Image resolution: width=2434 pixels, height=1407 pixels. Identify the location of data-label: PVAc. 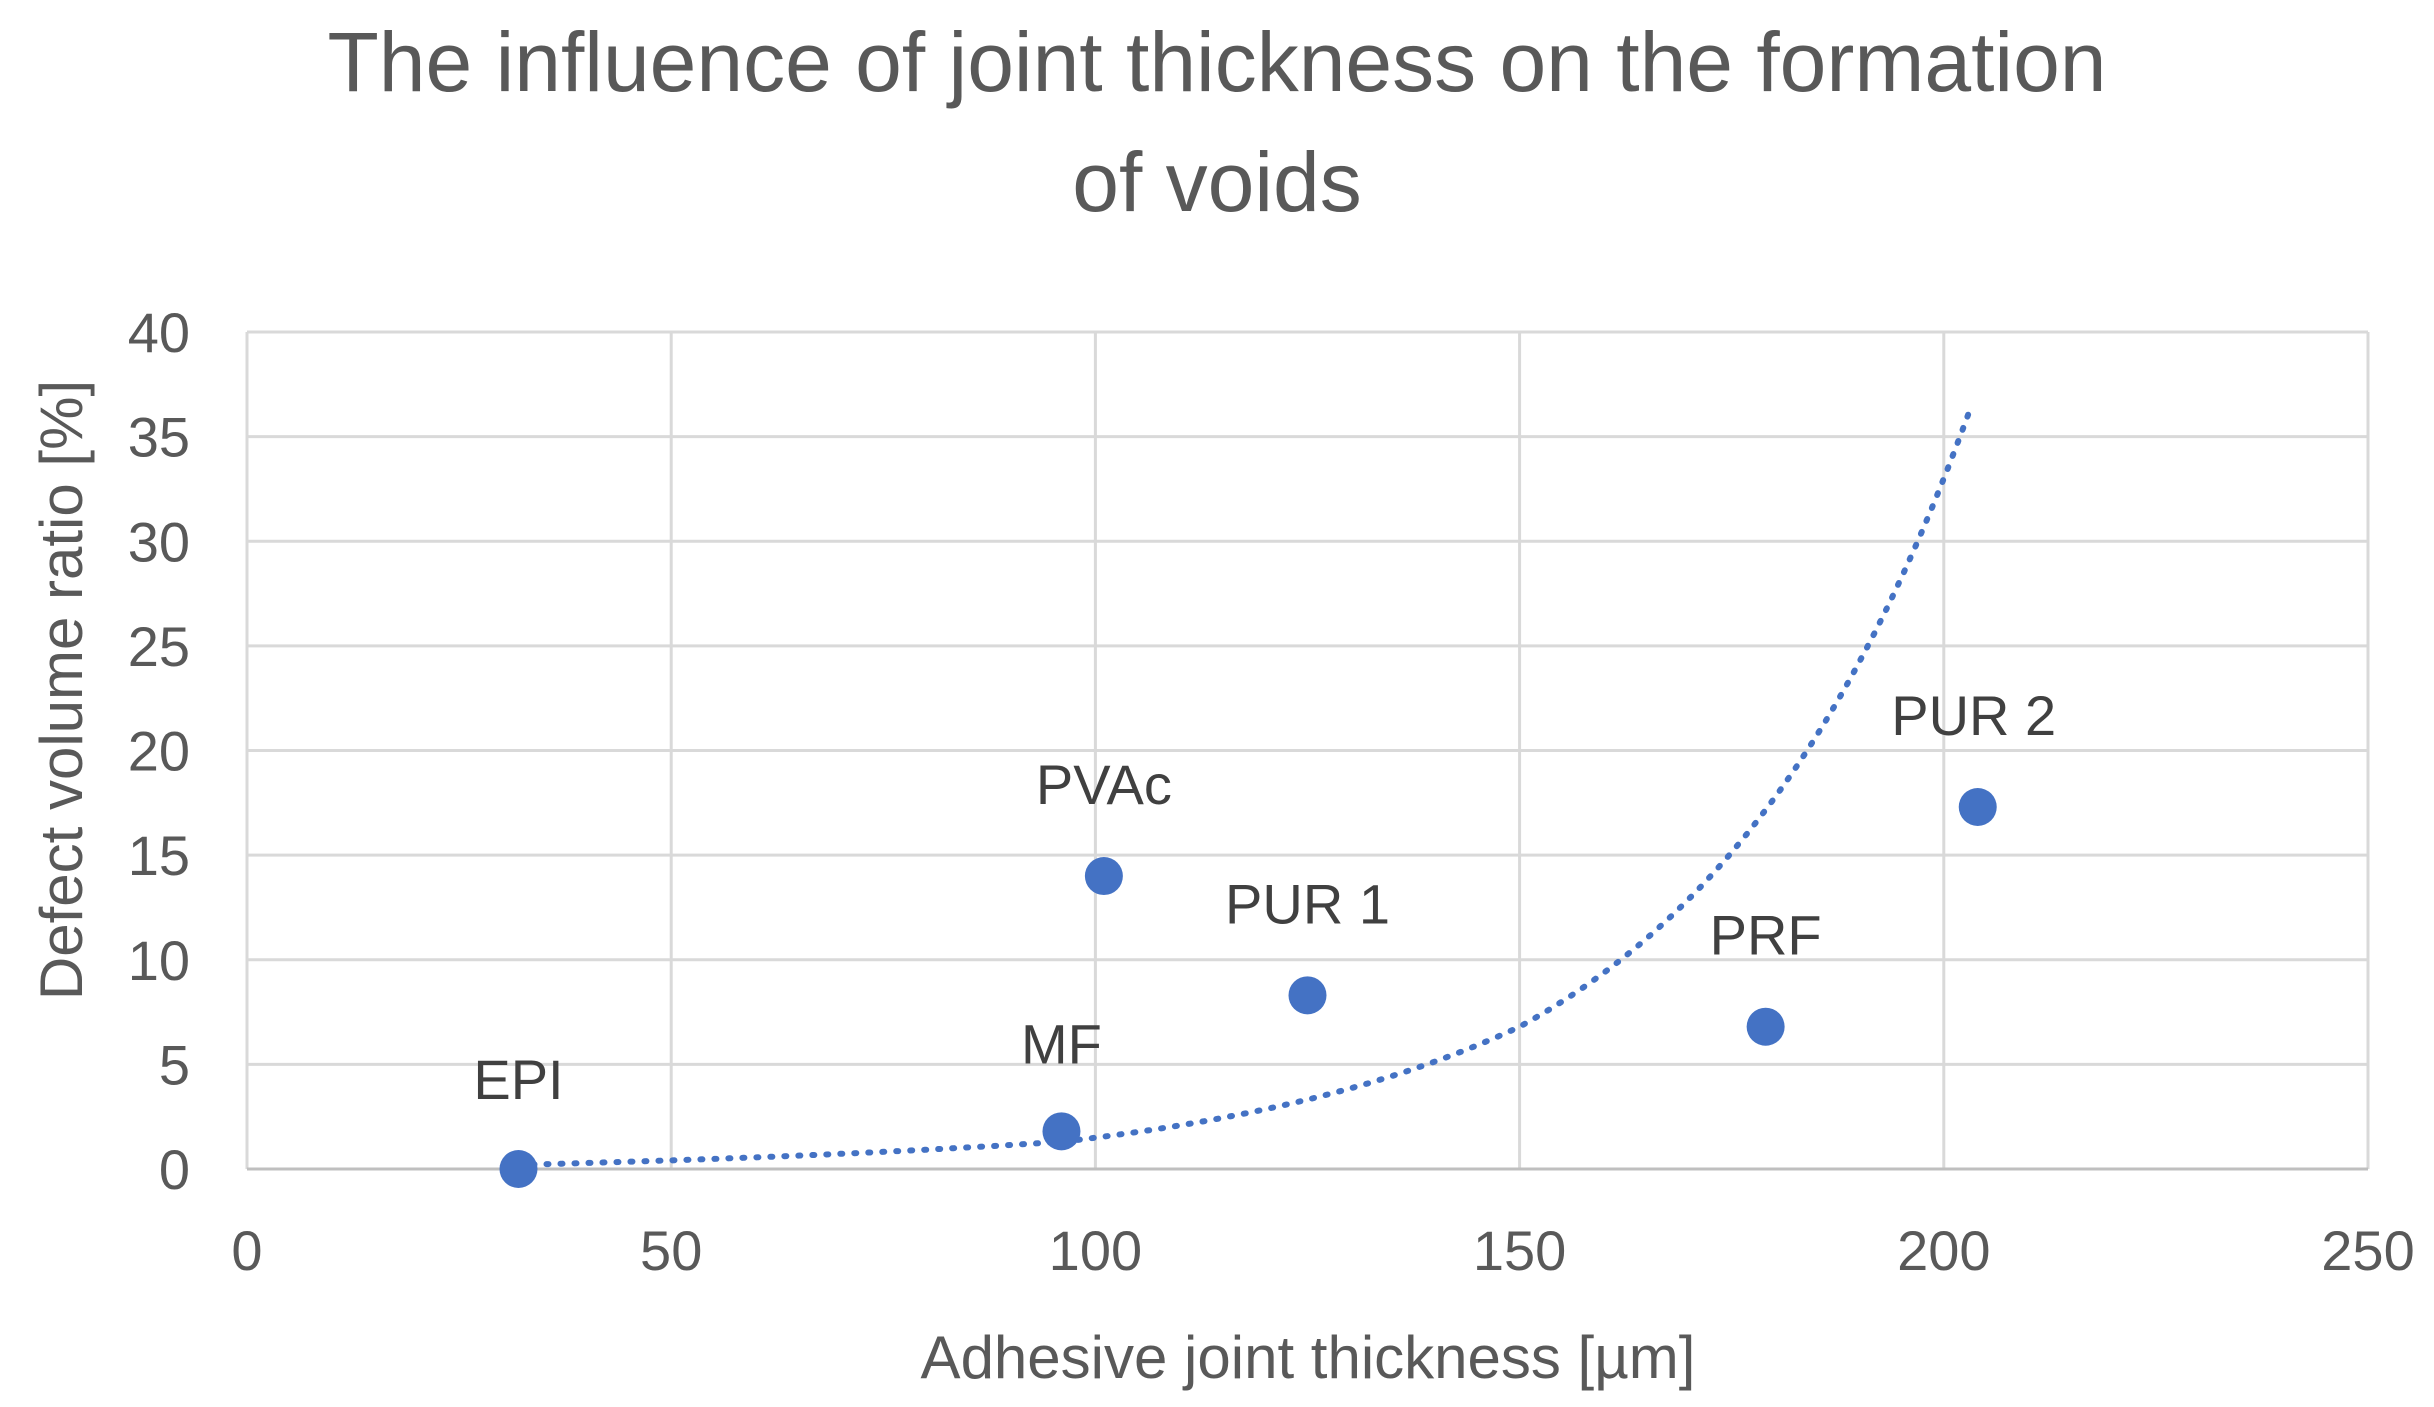
(1104, 784).